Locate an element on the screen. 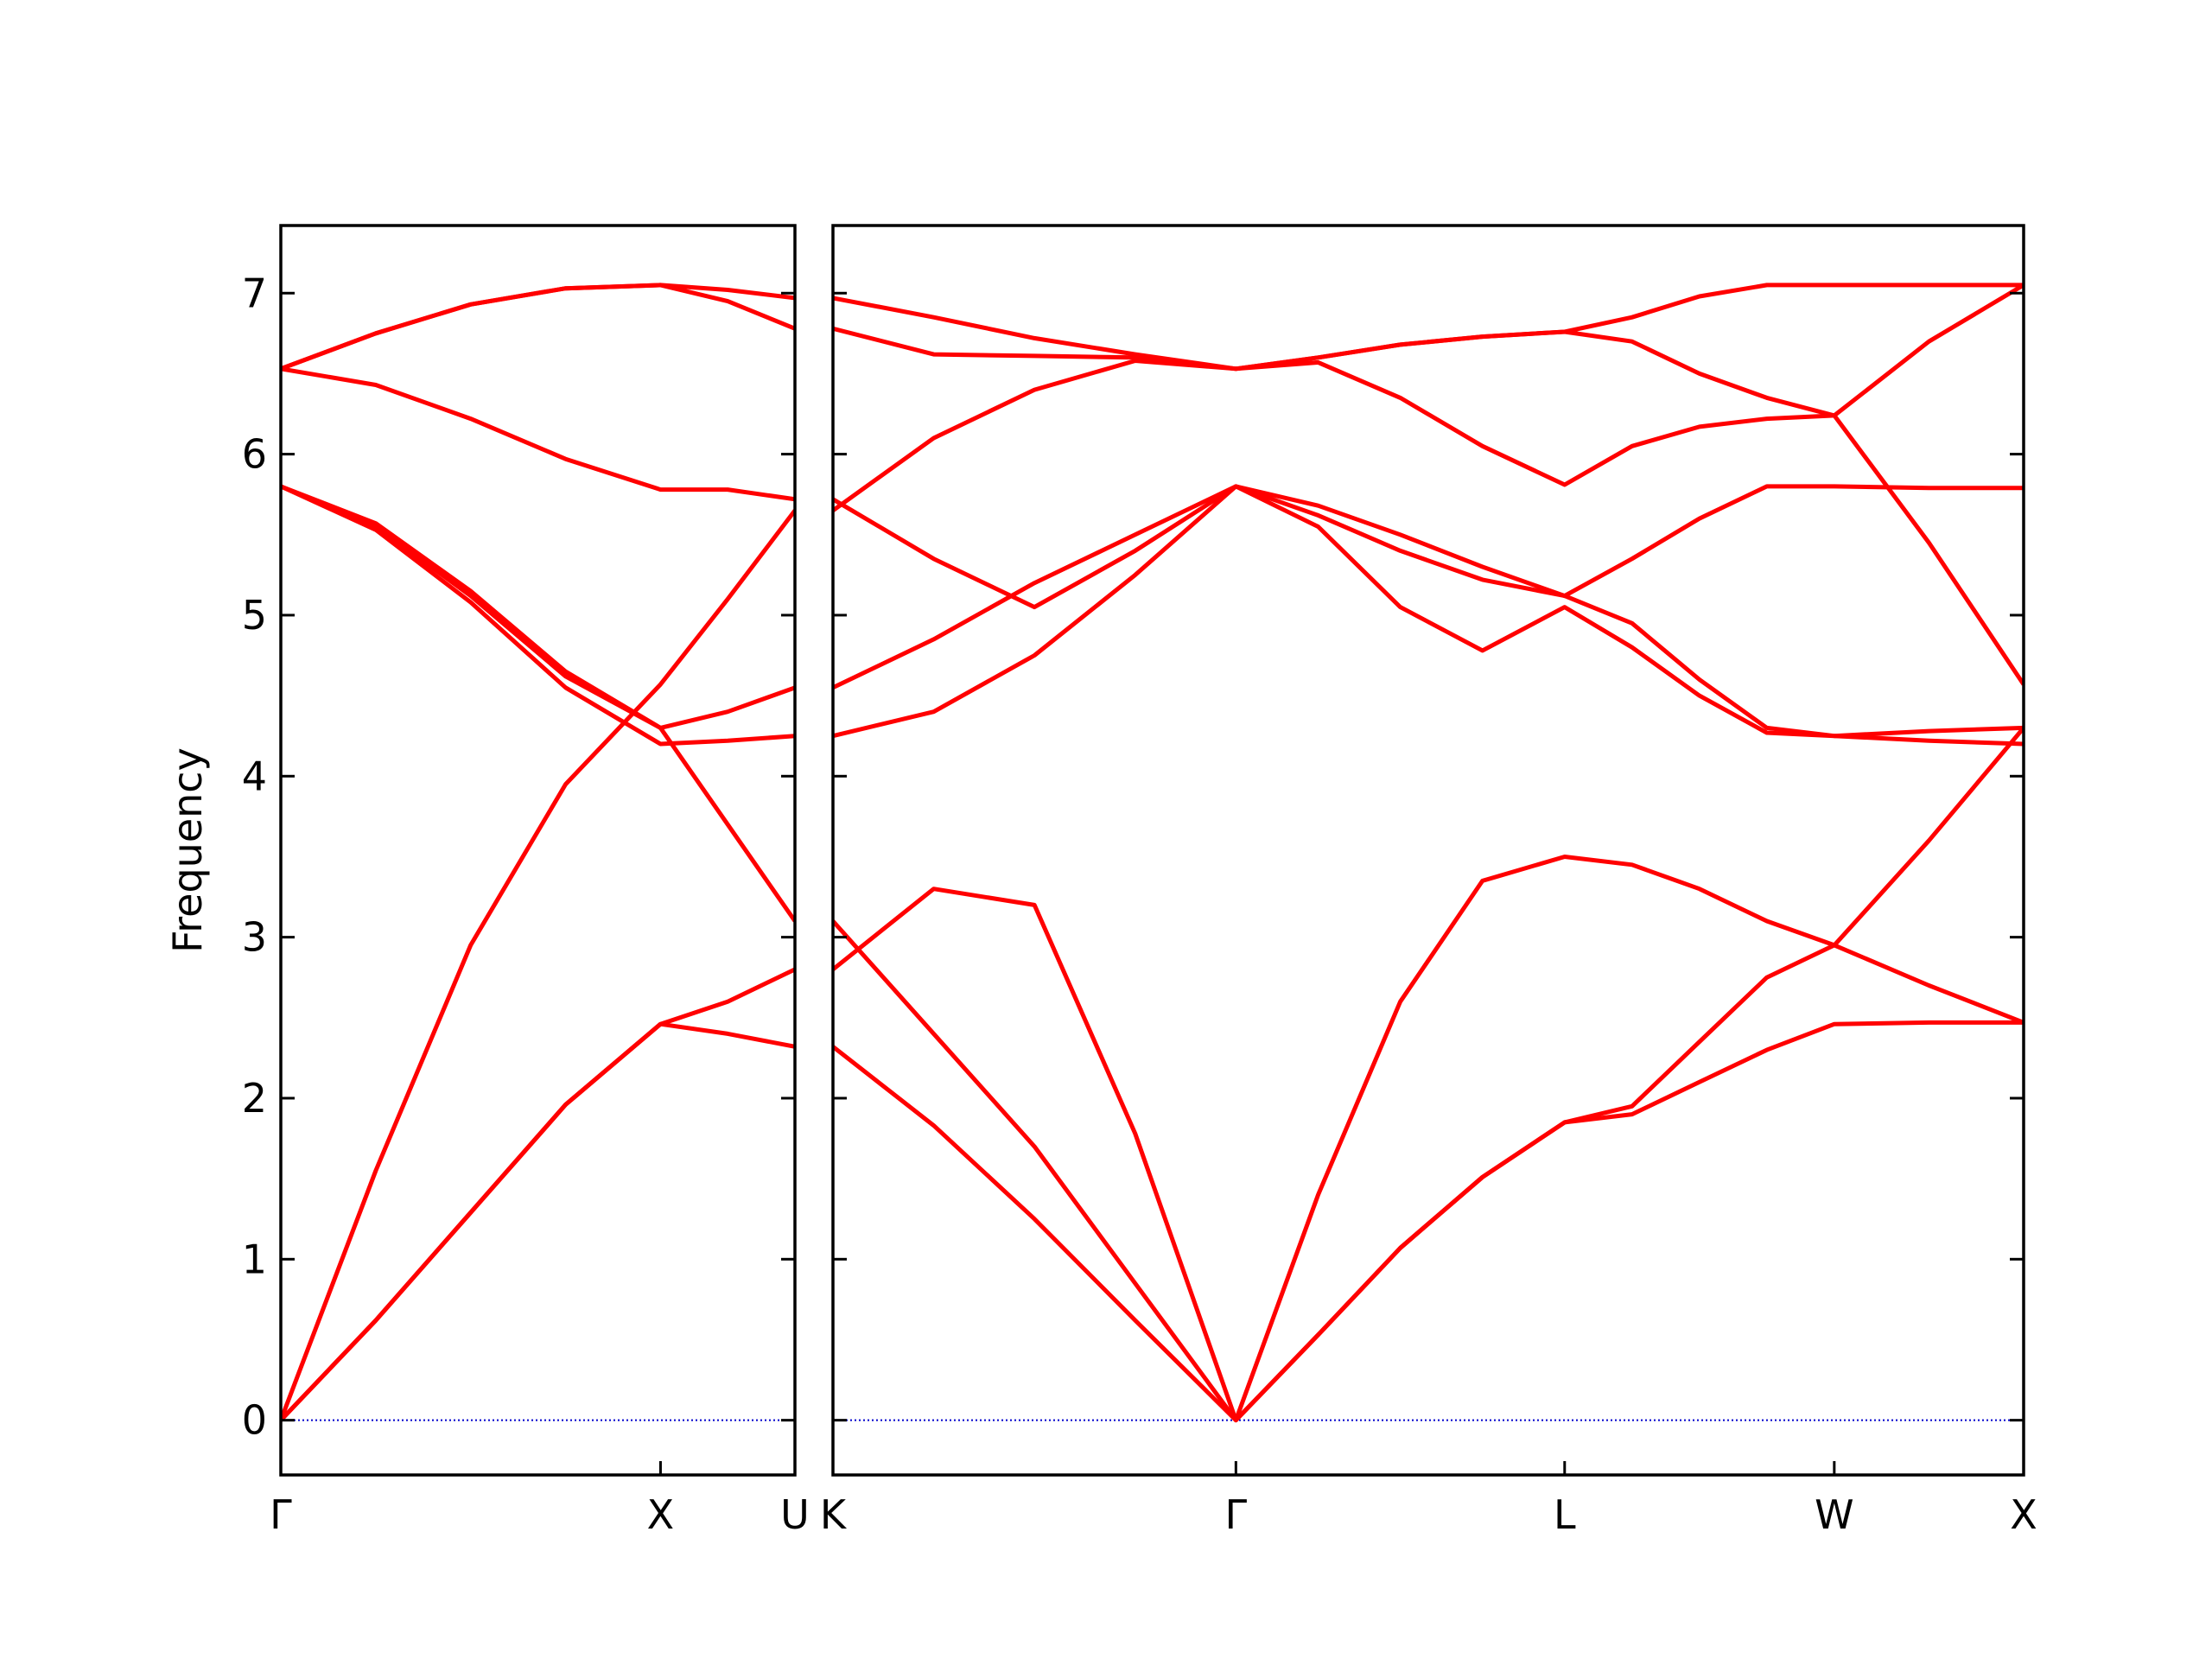 The image size is (2212, 1659). y-tick-label: 4 is located at coordinates (254, 776).